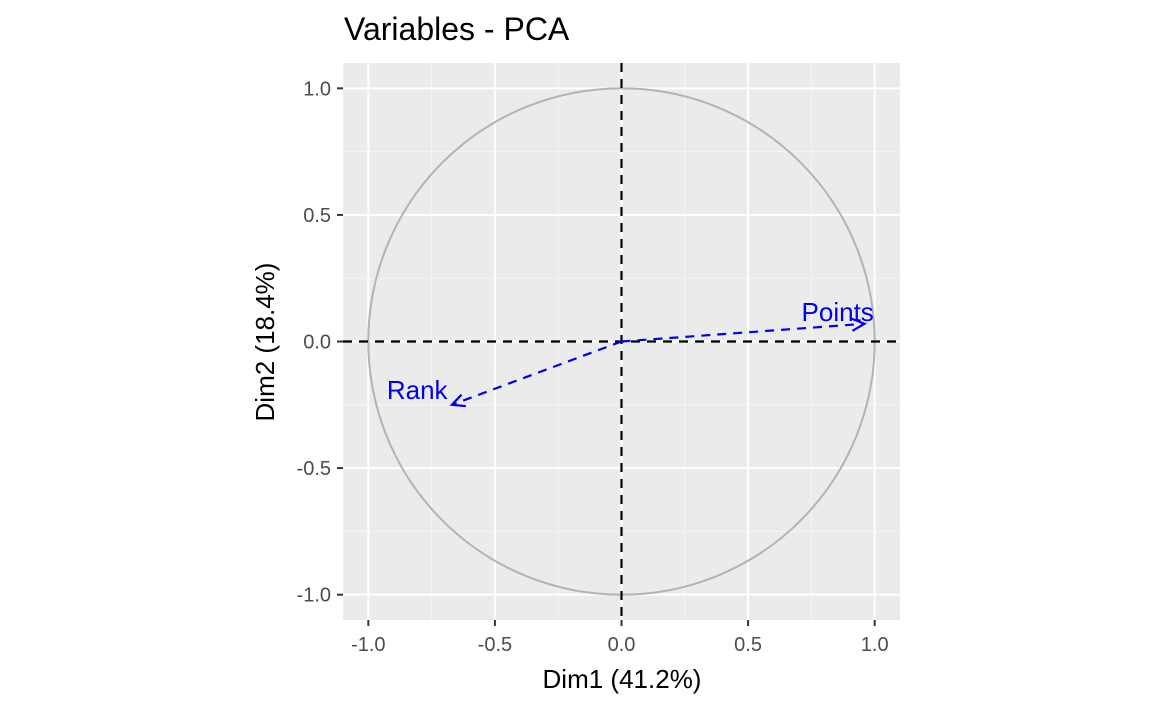 This screenshot has height=711, width=1152. Describe the element at coordinates (743, 332) in the screenshot. I see `points-arrow` at that location.